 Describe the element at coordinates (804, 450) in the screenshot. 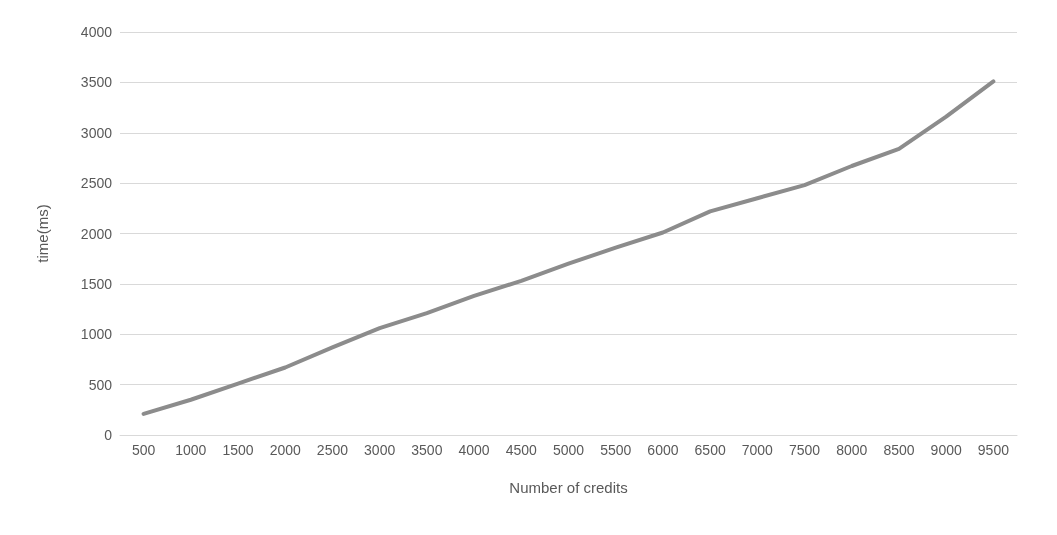

I see `x-tick-label: 7500` at that location.